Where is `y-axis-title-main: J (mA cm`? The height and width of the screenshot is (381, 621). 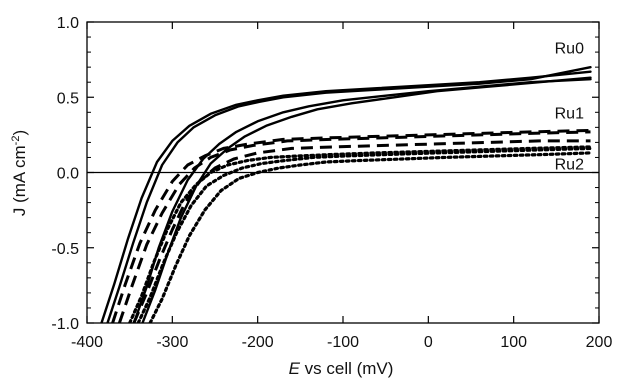 y-axis-title-main: J (mA cm is located at coordinates (19, 180).